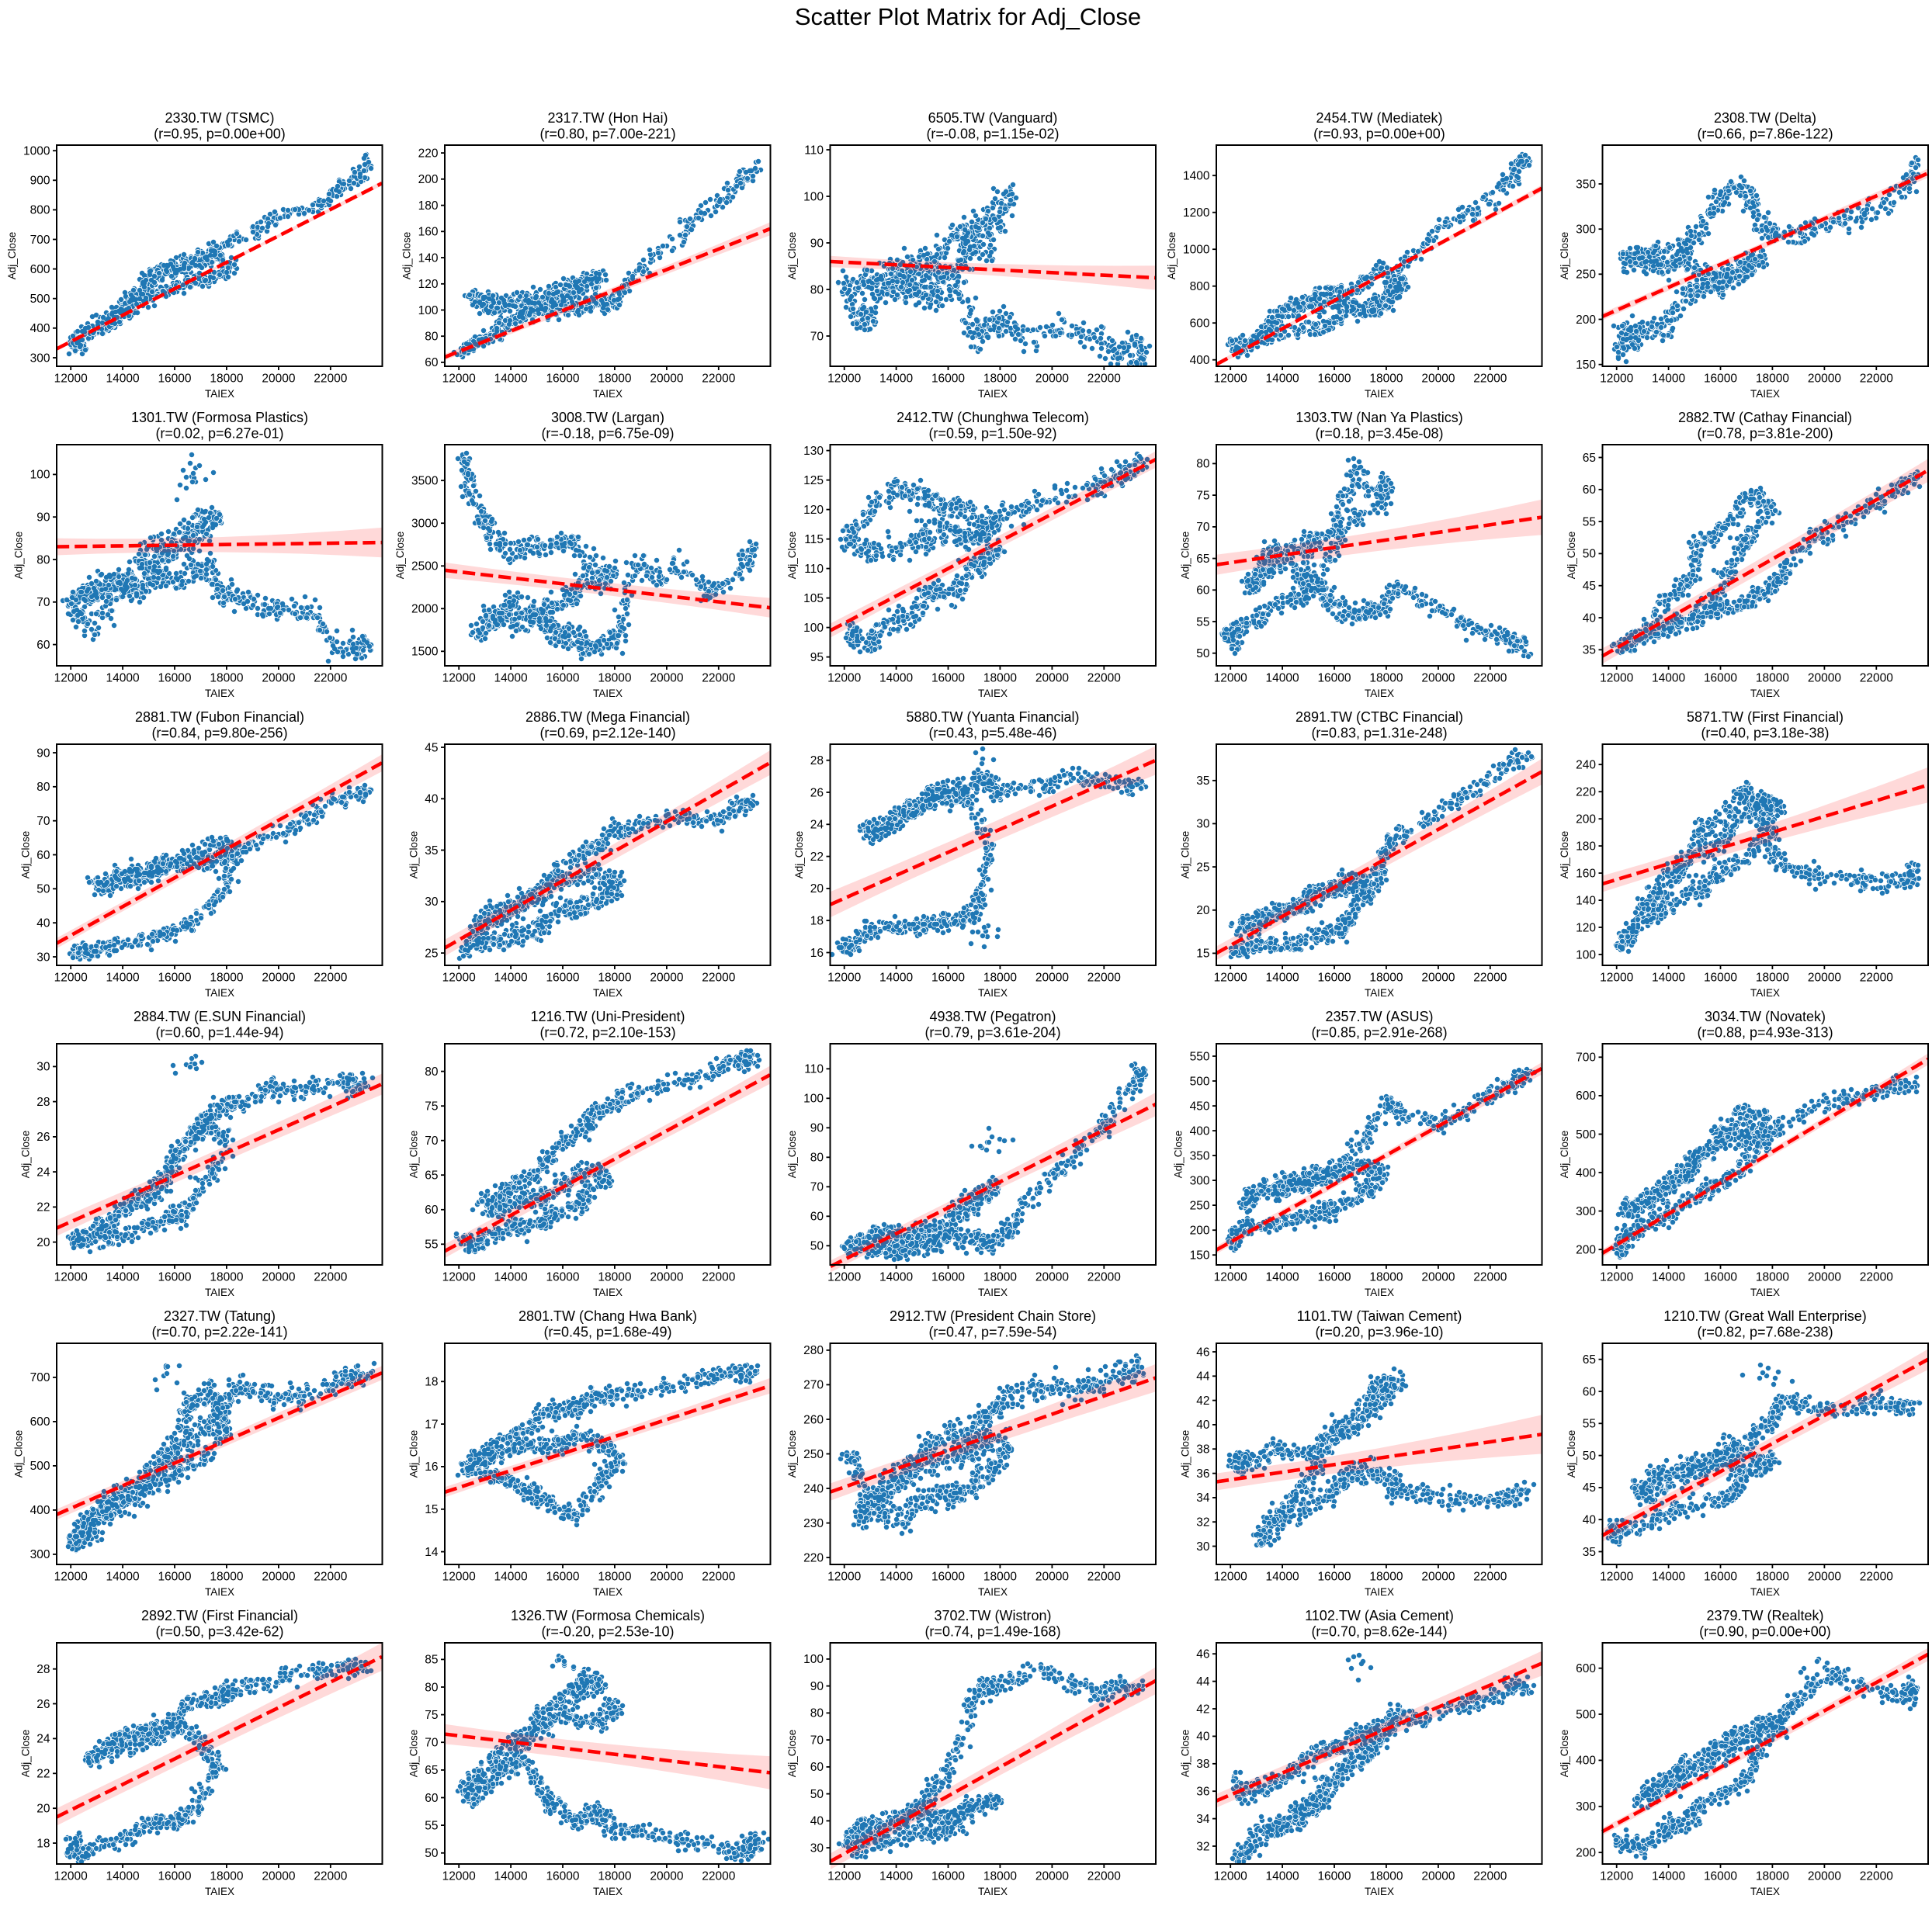 This screenshot has width=1932, height=1909. I want to click on svg-text: (r=0.79, p=3.61e-204), so click(992, 1033).